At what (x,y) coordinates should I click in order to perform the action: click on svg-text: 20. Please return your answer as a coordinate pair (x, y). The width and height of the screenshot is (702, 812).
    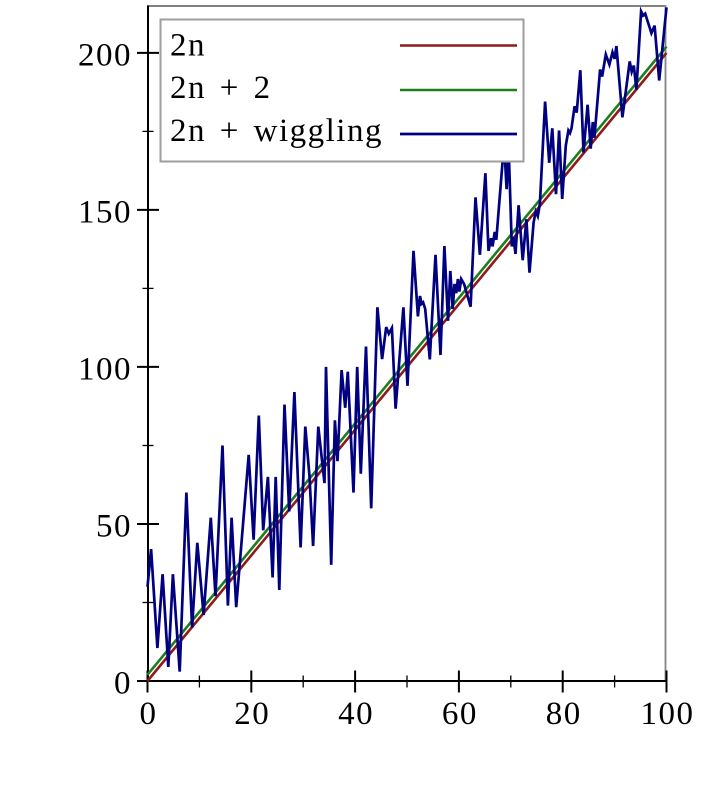
    Looking at the image, I should click on (252, 714).